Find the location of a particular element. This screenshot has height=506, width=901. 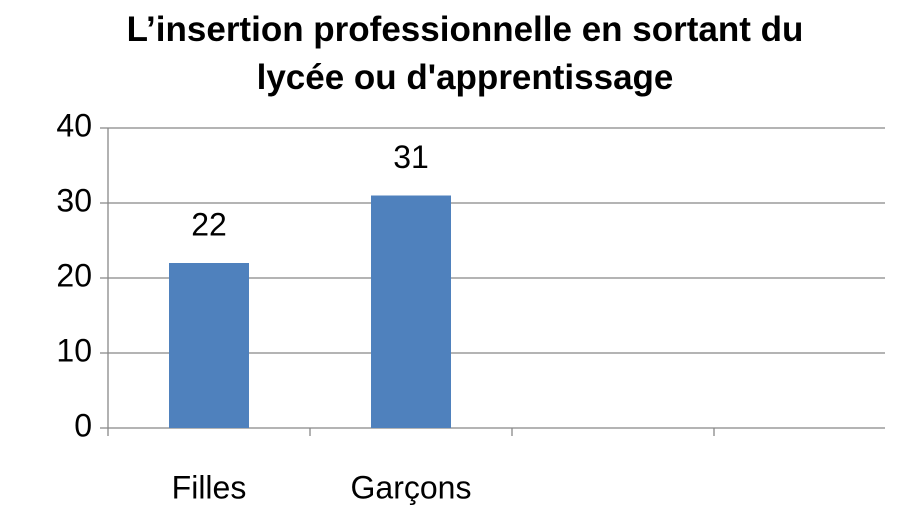

y-tick-label: 10 is located at coordinates (74, 350).